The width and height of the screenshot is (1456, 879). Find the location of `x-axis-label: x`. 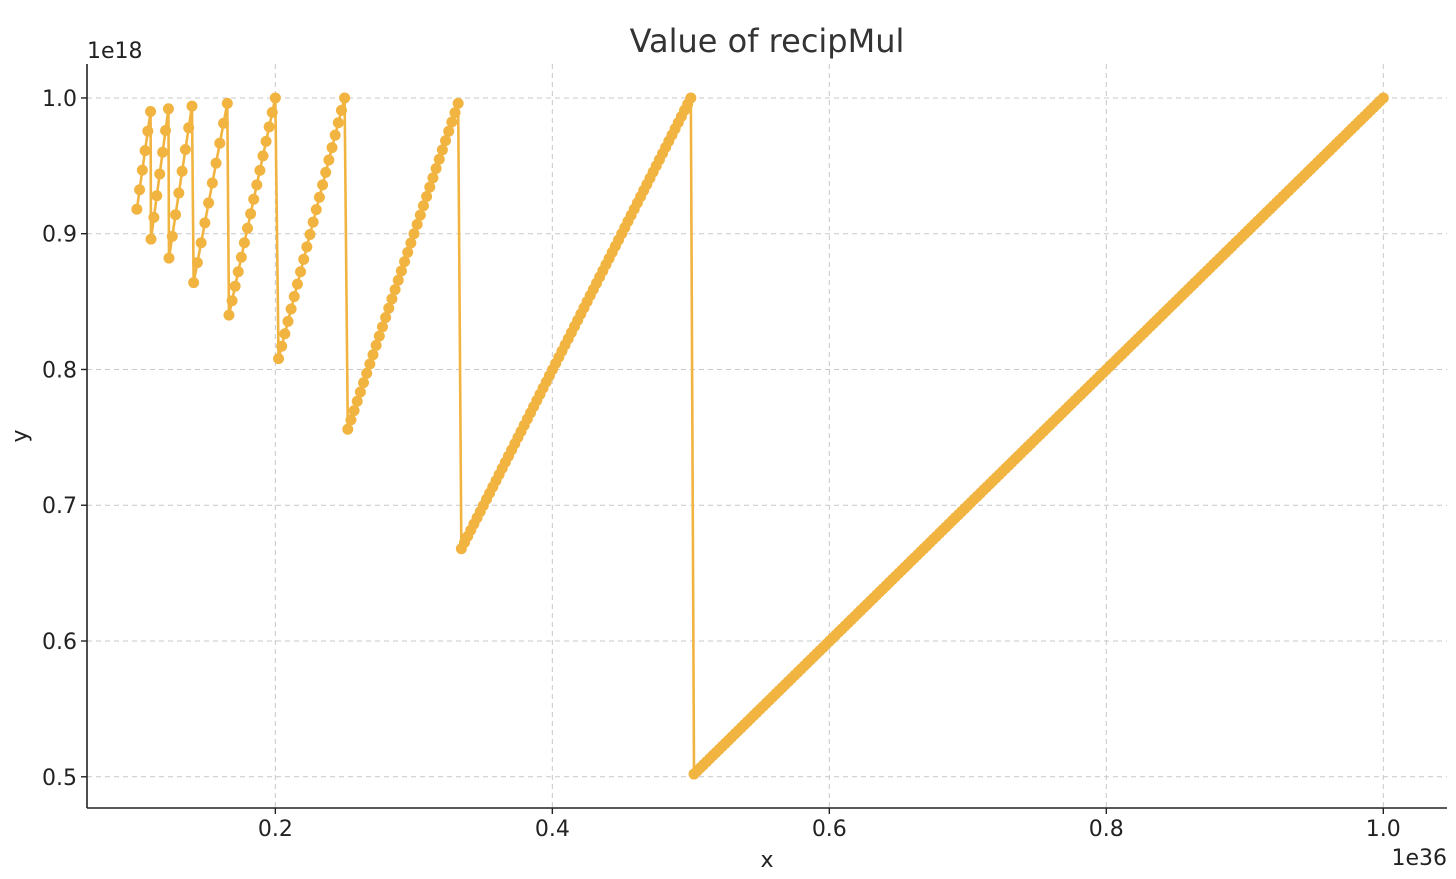

x-axis-label: x is located at coordinates (766, 860).